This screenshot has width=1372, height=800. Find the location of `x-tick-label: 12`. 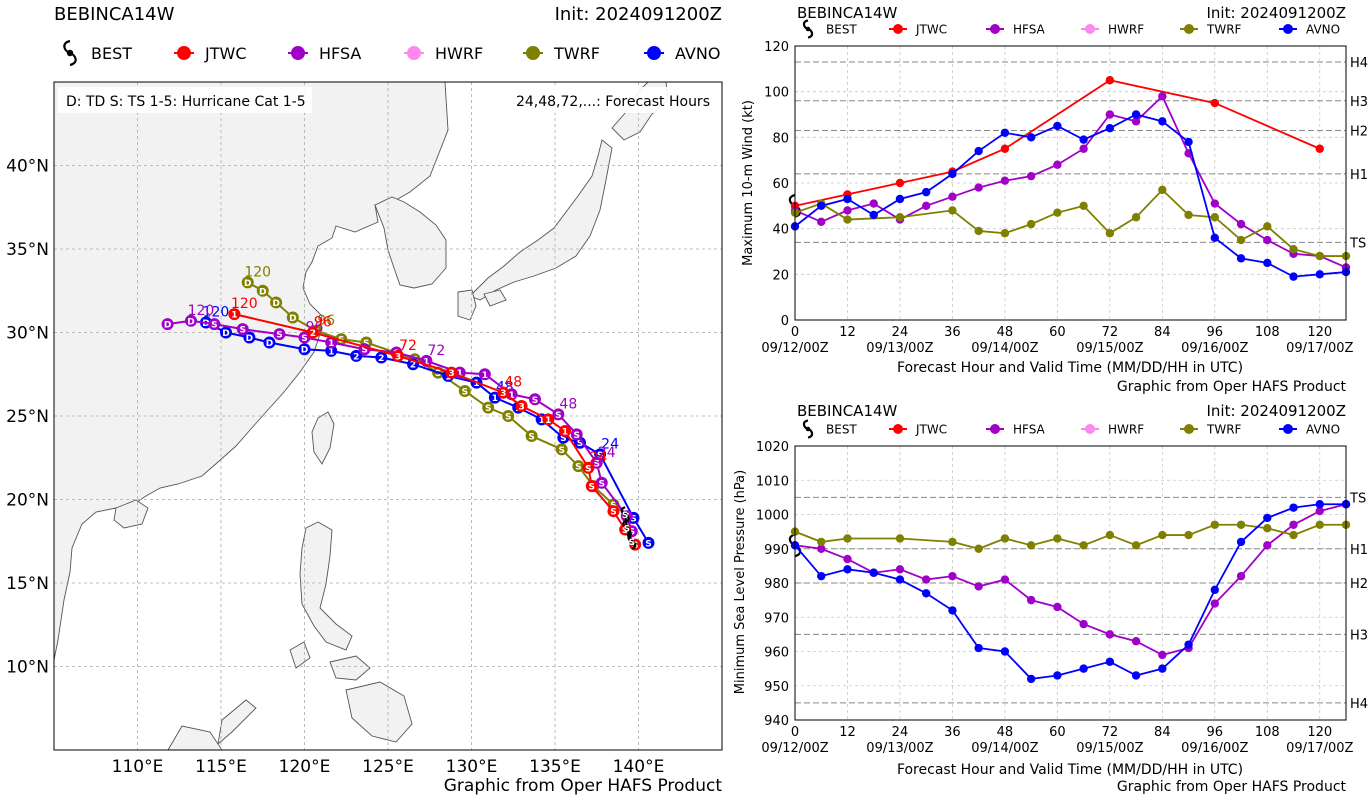

x-tick-label: 12 is located at coordinates (847, 332).